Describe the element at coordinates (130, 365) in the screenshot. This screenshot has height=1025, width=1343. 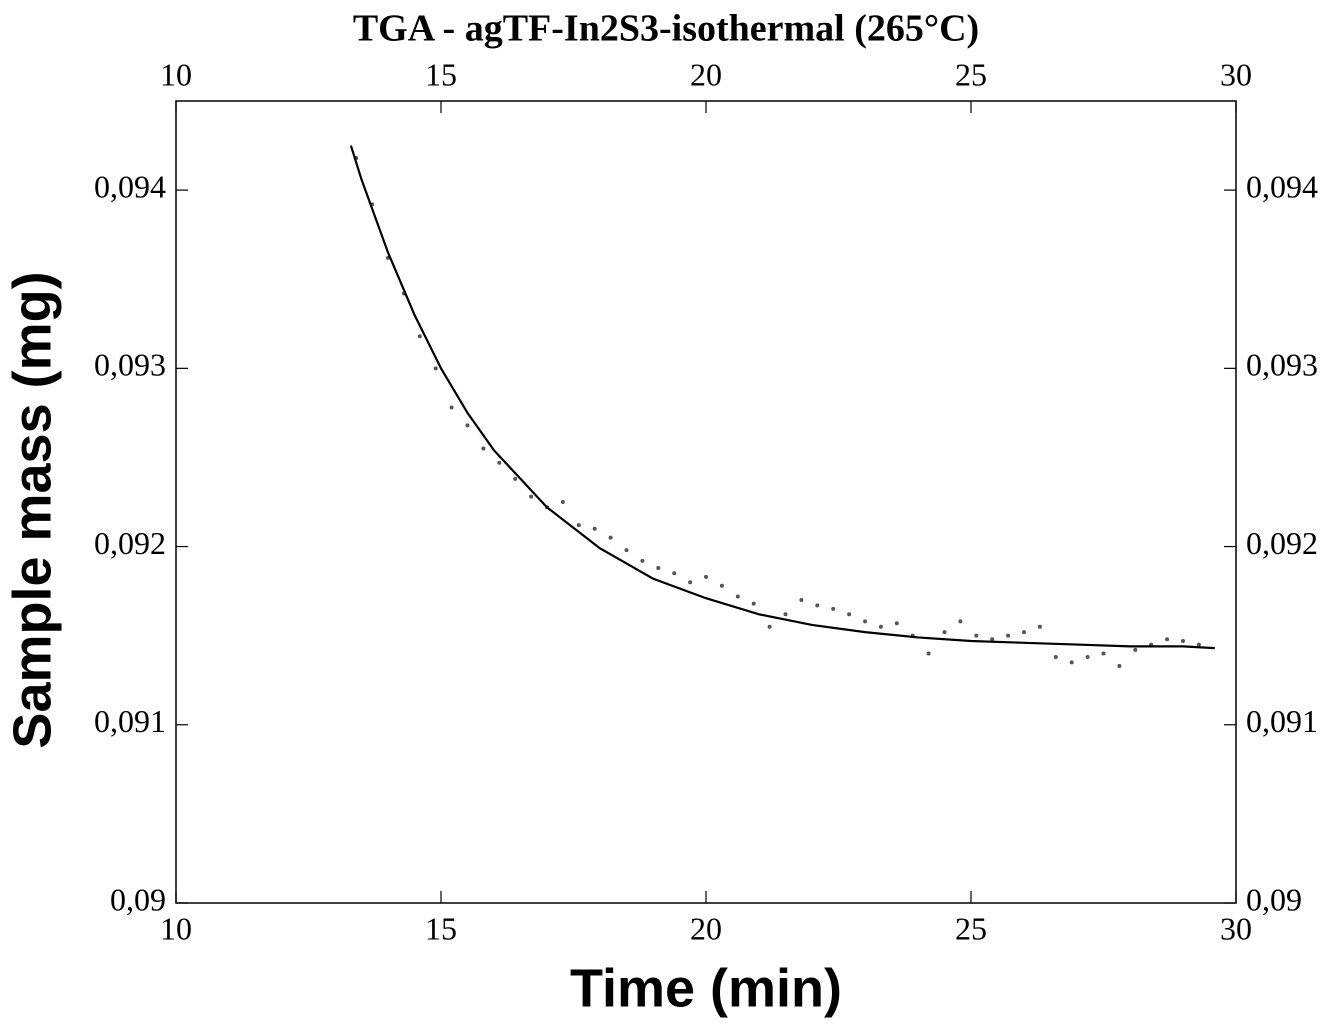
I see `y-tick-label: 0,093` at that location.